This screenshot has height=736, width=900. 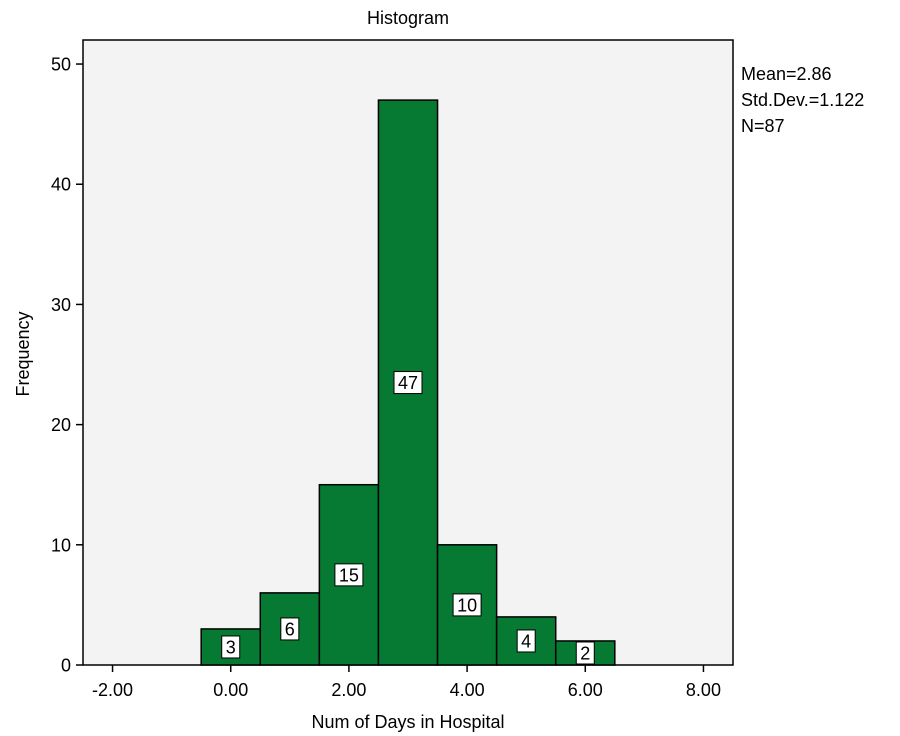 What do you see at coordinates (23, 353) in the screenshot?
I see `y-axis-label: Frequency` at bounding box center [23, 353].